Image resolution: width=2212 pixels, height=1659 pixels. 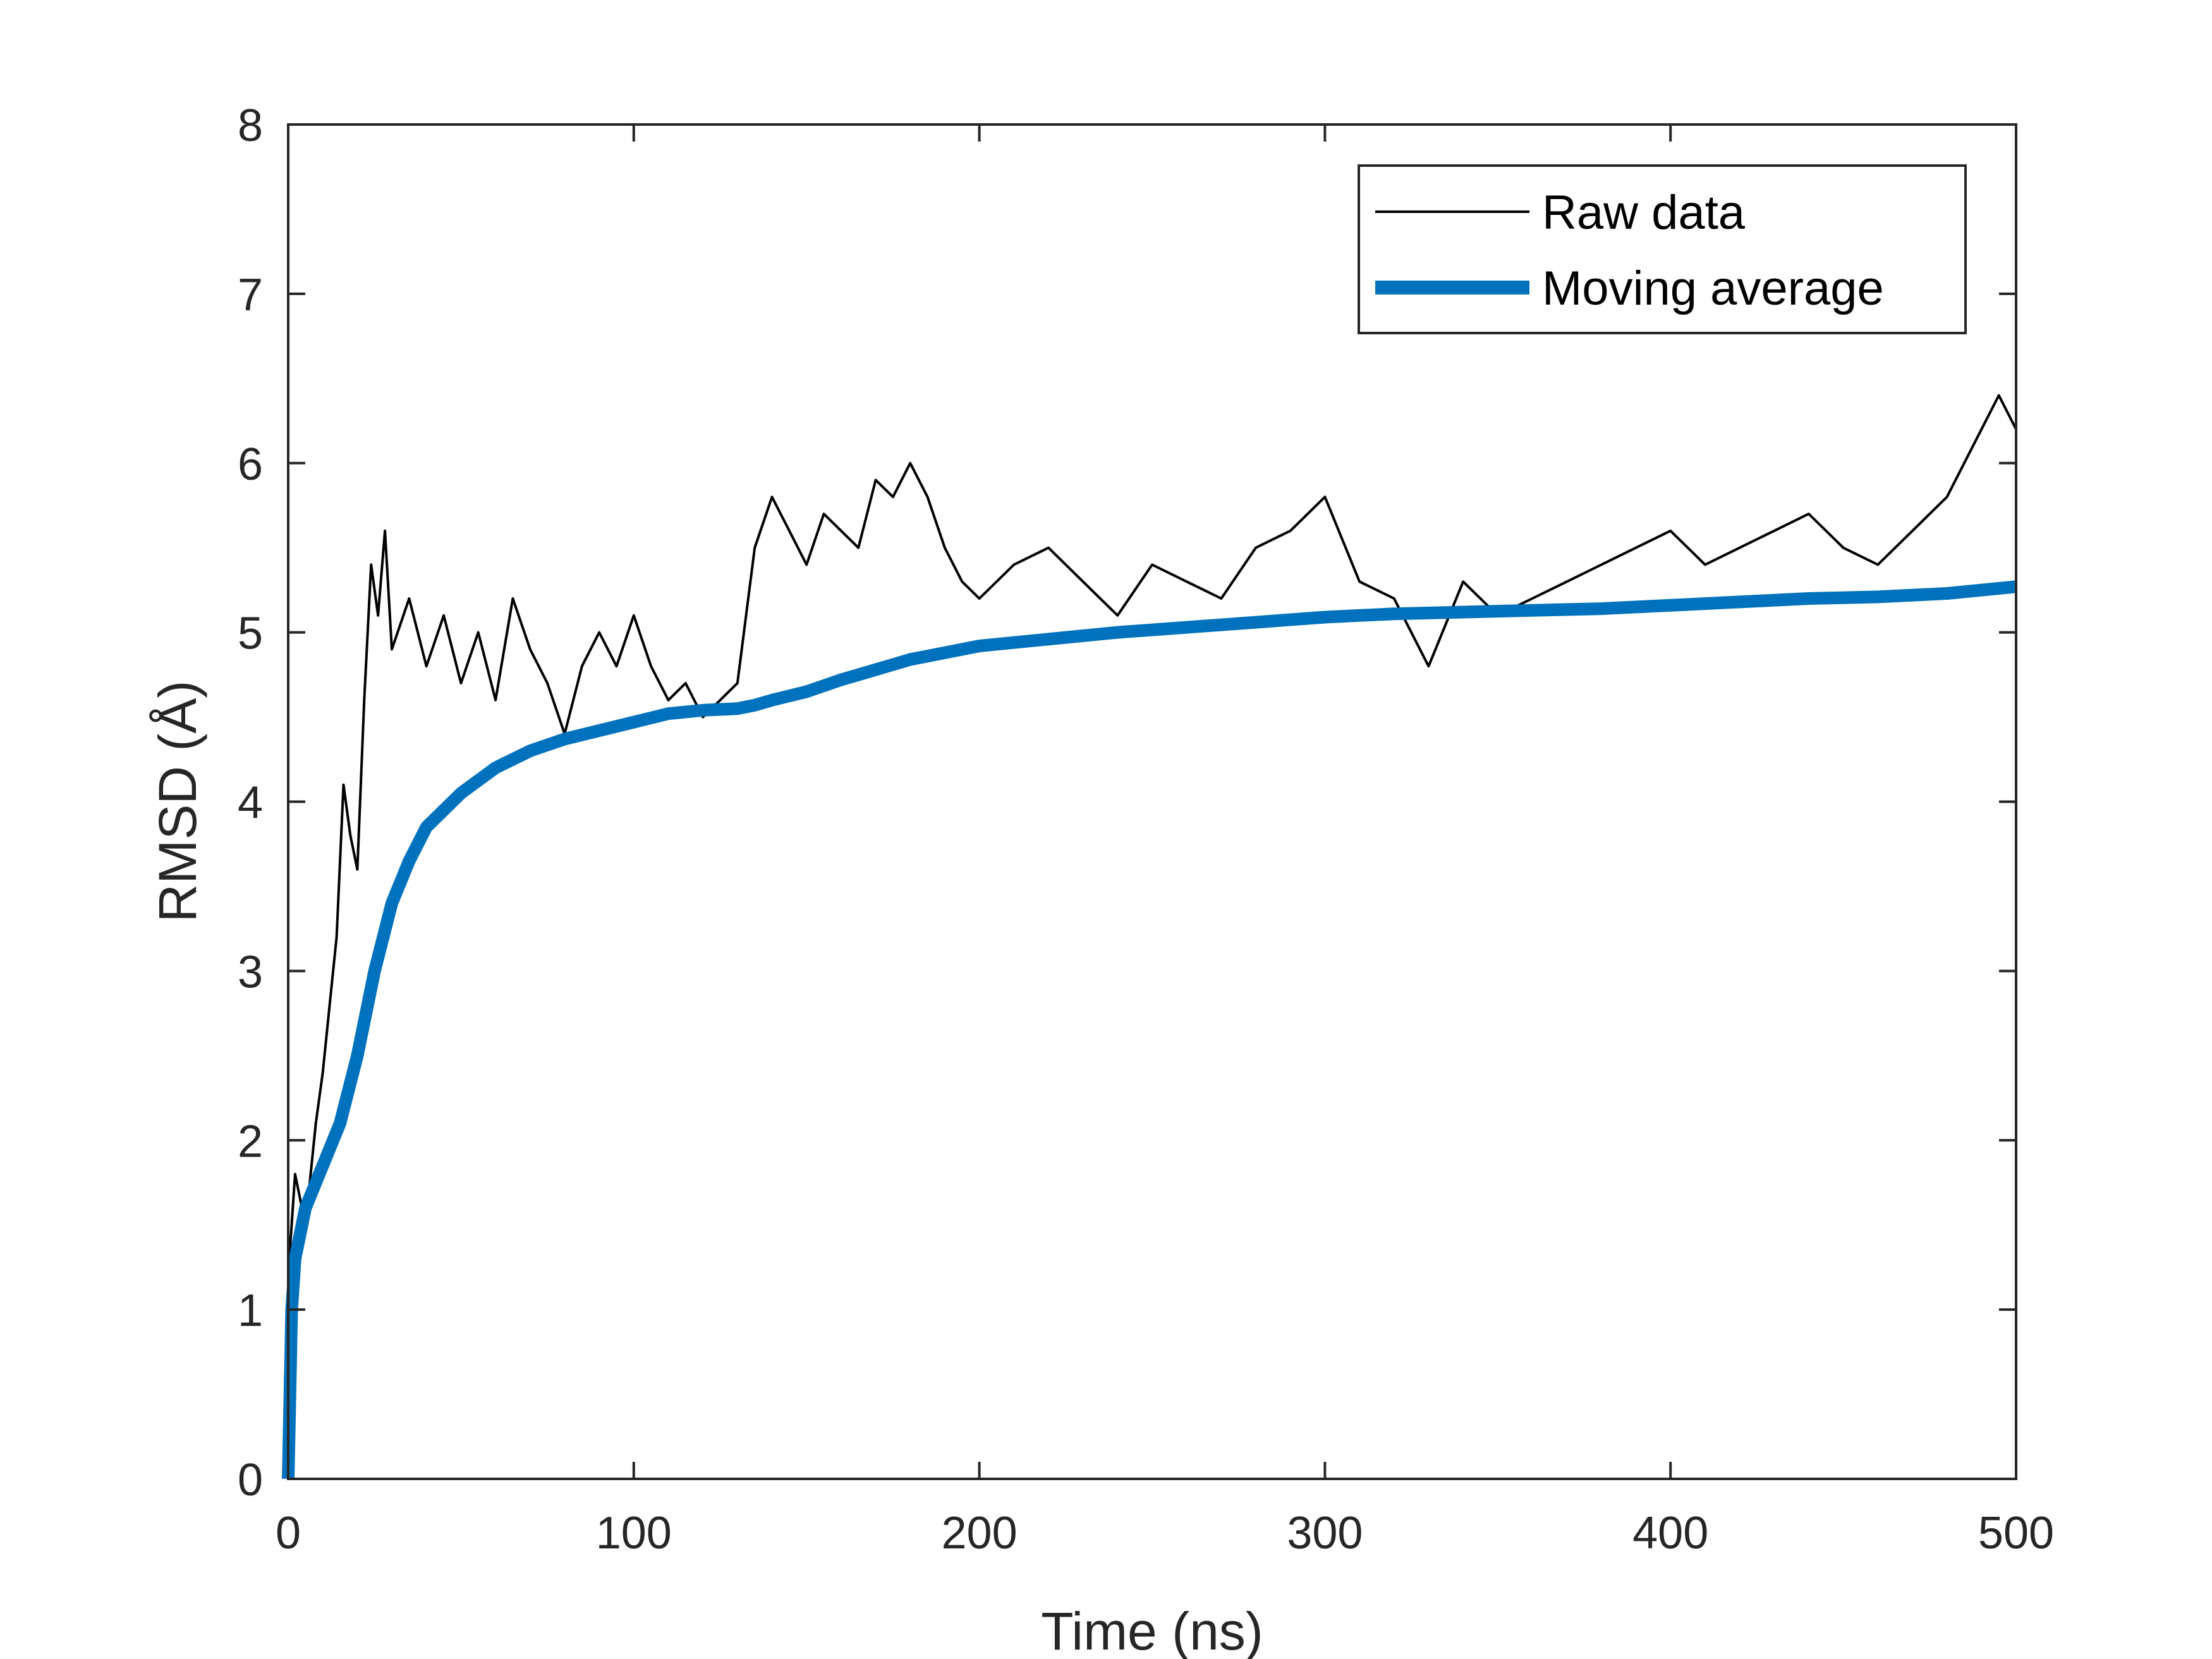 What do you see at coordinates (251, 1480) in the screenshot?
I see `y-tick-label: 0` at bounding box center [251, 1480].